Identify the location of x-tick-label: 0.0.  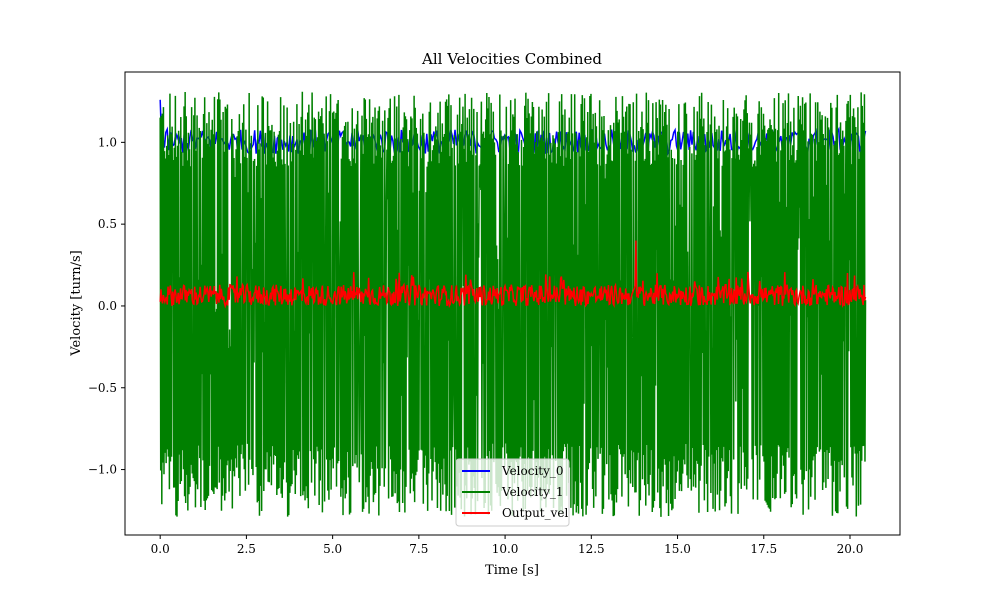
(160, 549).